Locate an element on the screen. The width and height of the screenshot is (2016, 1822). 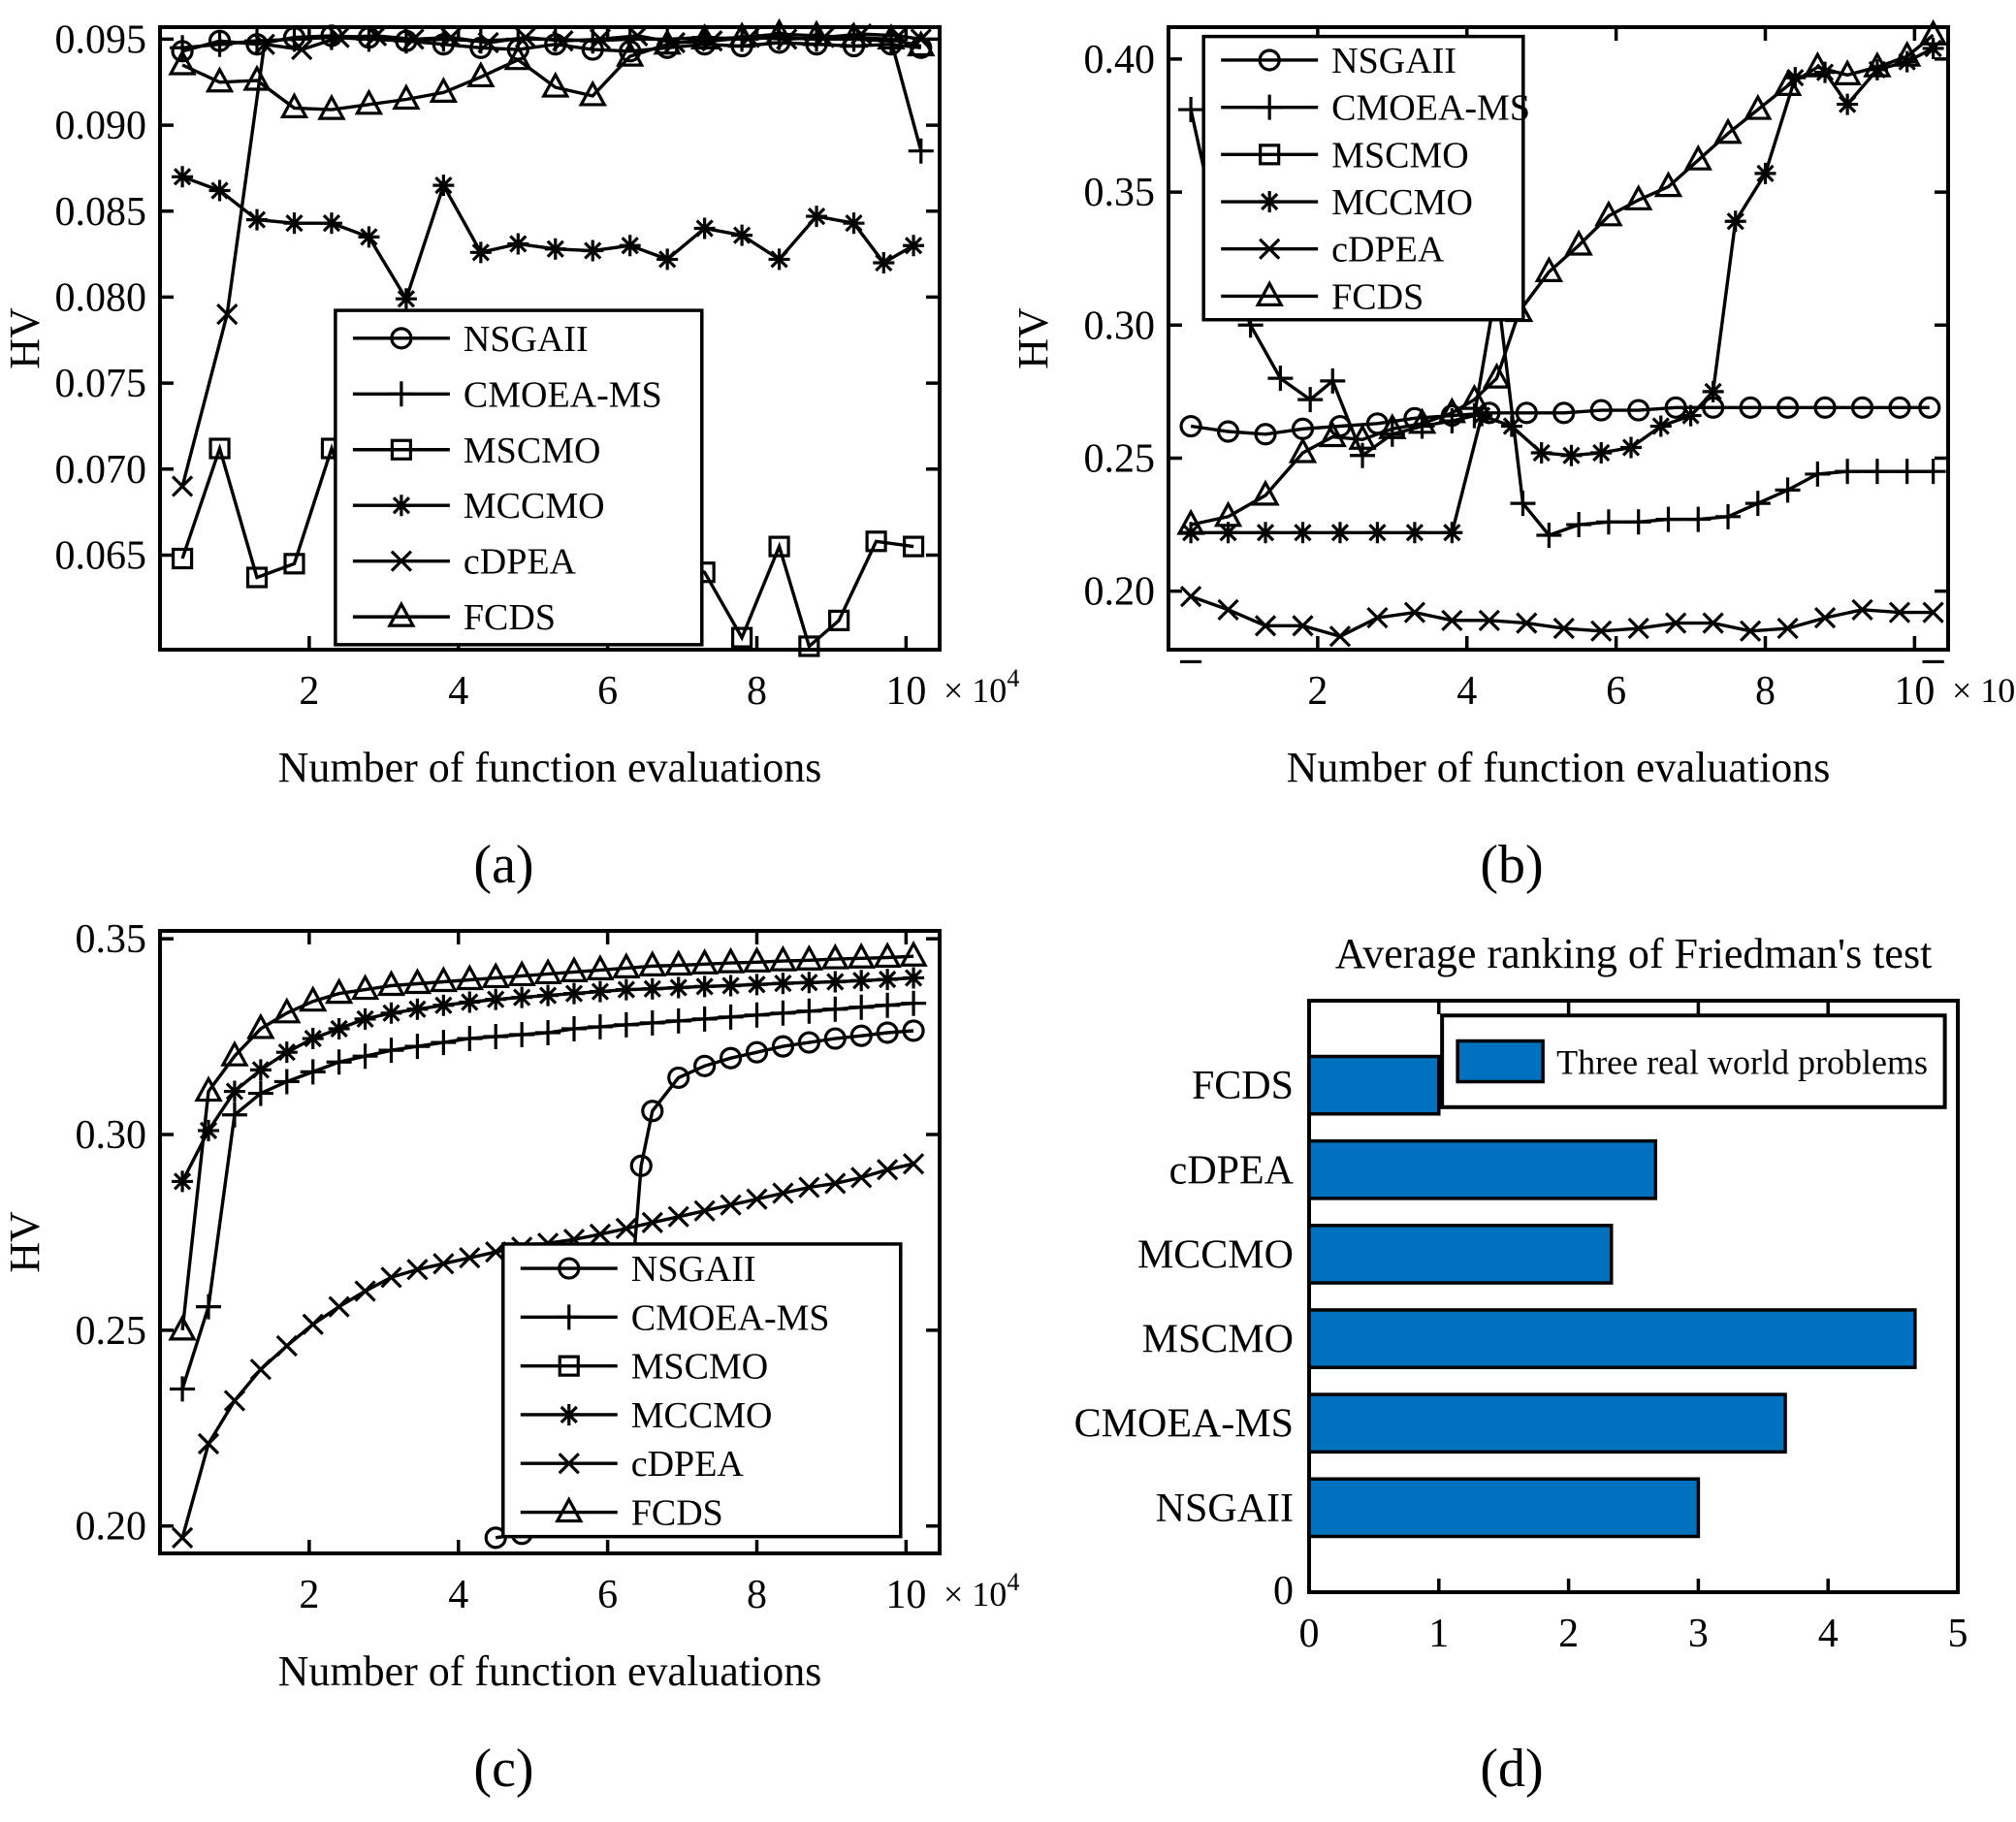
y-tick-label: 0.090 is located at coordinates (101, 126).